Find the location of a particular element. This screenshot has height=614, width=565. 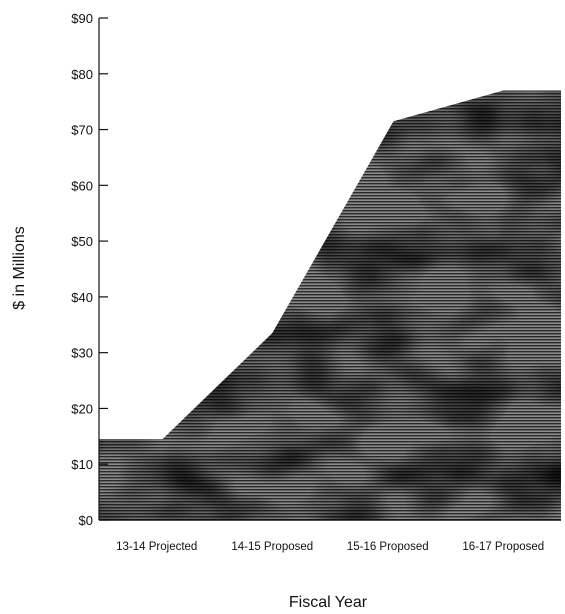

y-tick-label: $70 is located at coordinates (82, 130).